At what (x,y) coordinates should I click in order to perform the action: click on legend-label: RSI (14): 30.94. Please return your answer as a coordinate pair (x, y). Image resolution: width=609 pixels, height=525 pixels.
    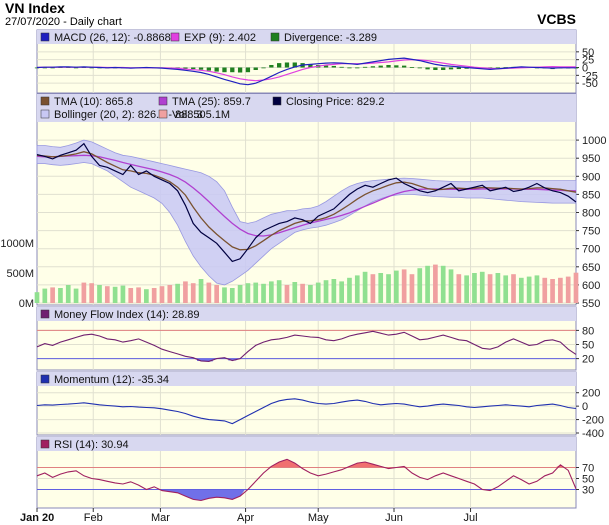
    Looking at the image, I should click on (91, 445).